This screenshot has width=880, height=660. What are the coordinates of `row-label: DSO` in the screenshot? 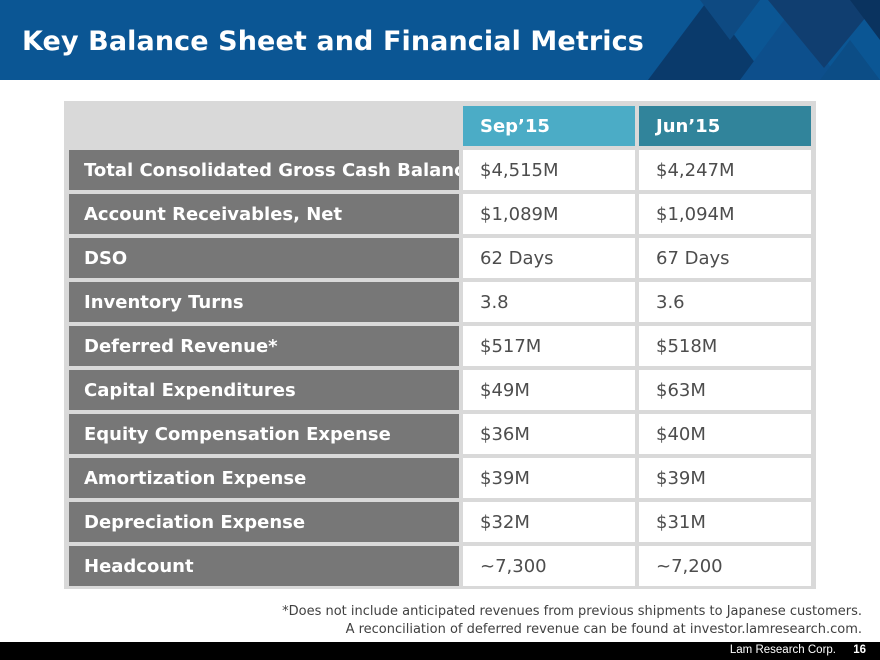 It's located at (264, 258).